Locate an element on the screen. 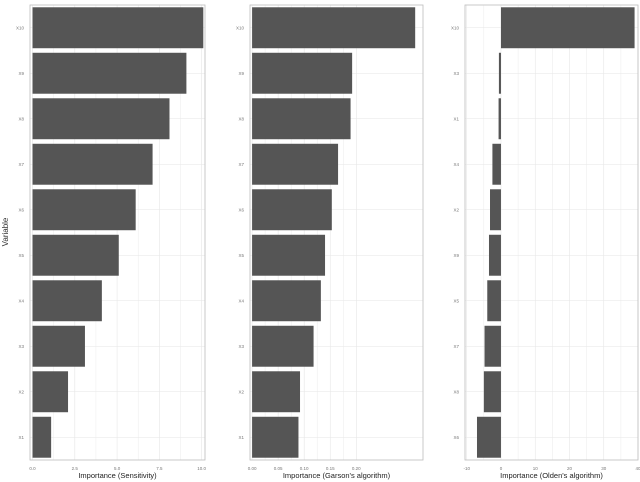 The image size is (640, 482). panel-1-bar-x9 is located at coordinates (109, 73).